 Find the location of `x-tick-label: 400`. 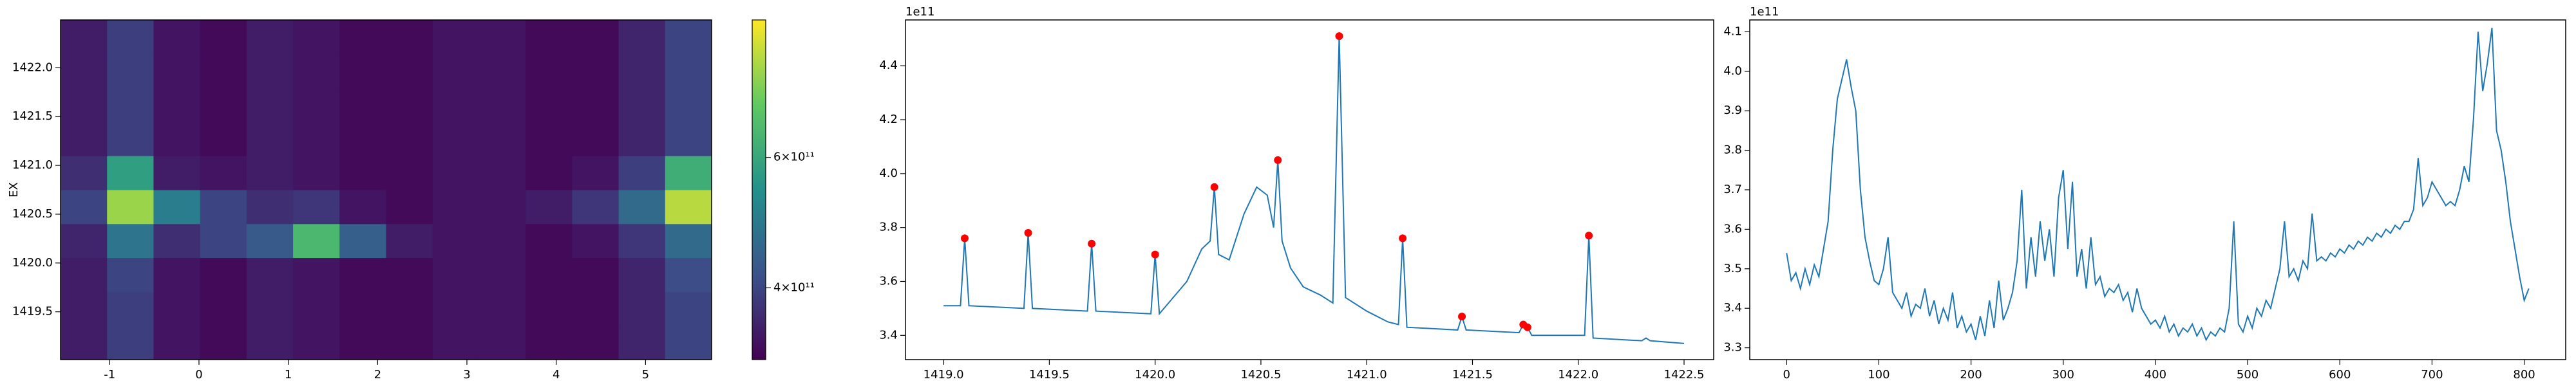

x-tick-label: 400 is located at coordinates (2155, 374).